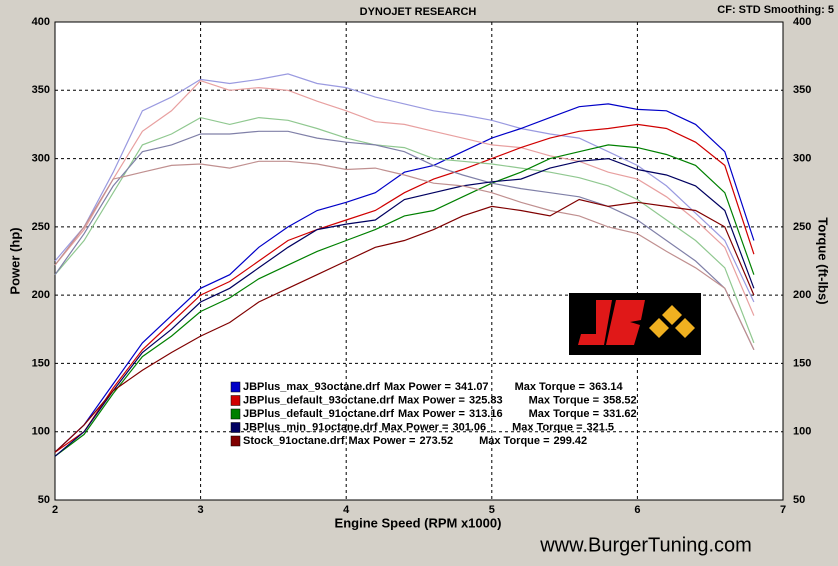 The image size is (838, 566). I want to click on y2-tick-label: 300, so click(802, 158).